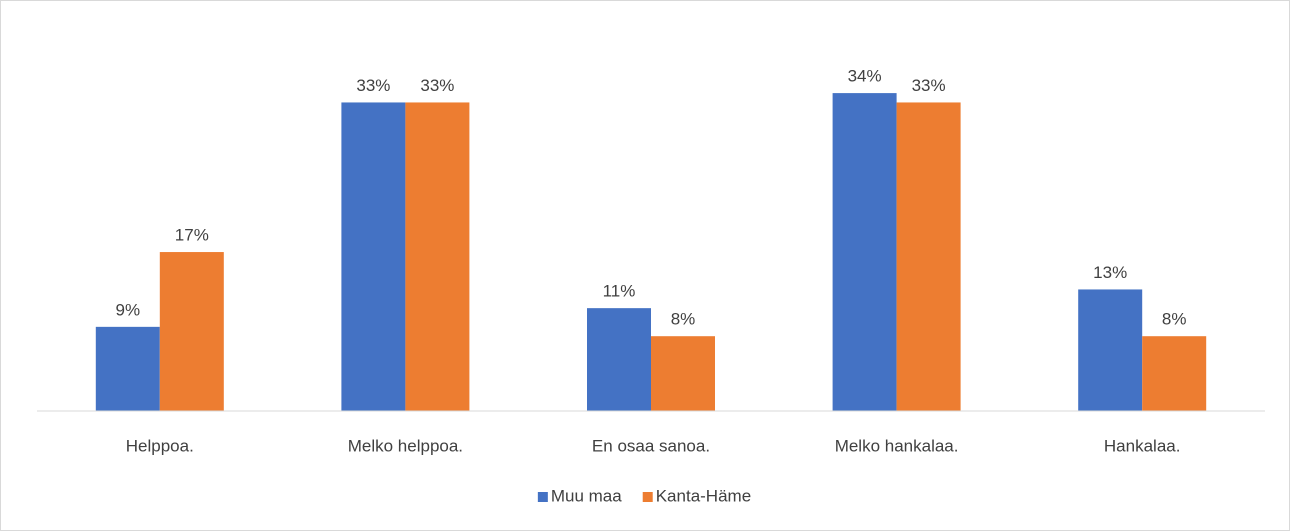 Image resolution: width=1291 pixels, height=532 pixels. I want to click on data-label: 9%, so click(128, 309).